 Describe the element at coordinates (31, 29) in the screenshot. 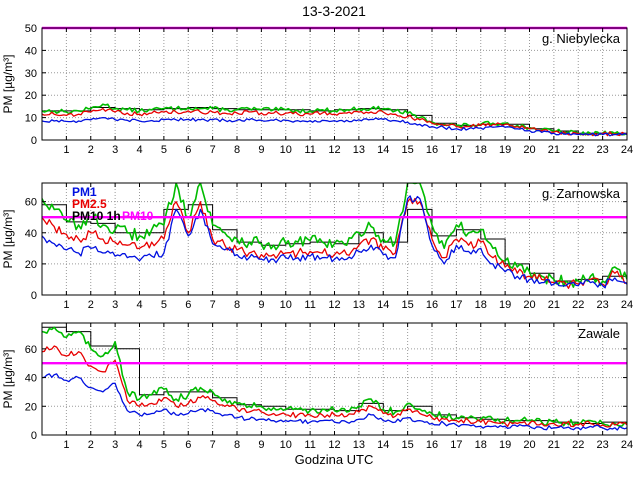

I see `svg-text: 50` at that location.